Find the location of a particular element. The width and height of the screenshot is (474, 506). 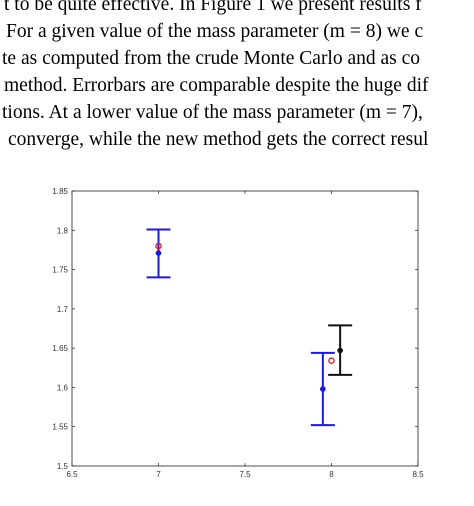

y-tick-label: 1.8 is located at coordinates (63, 230).